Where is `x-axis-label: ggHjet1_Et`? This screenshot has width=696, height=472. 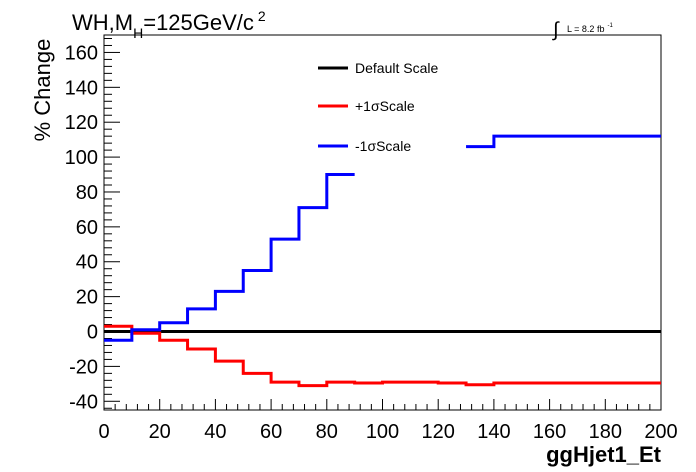
x-axis-label: ggHjet1_Et is located at coordinates (604, 454).